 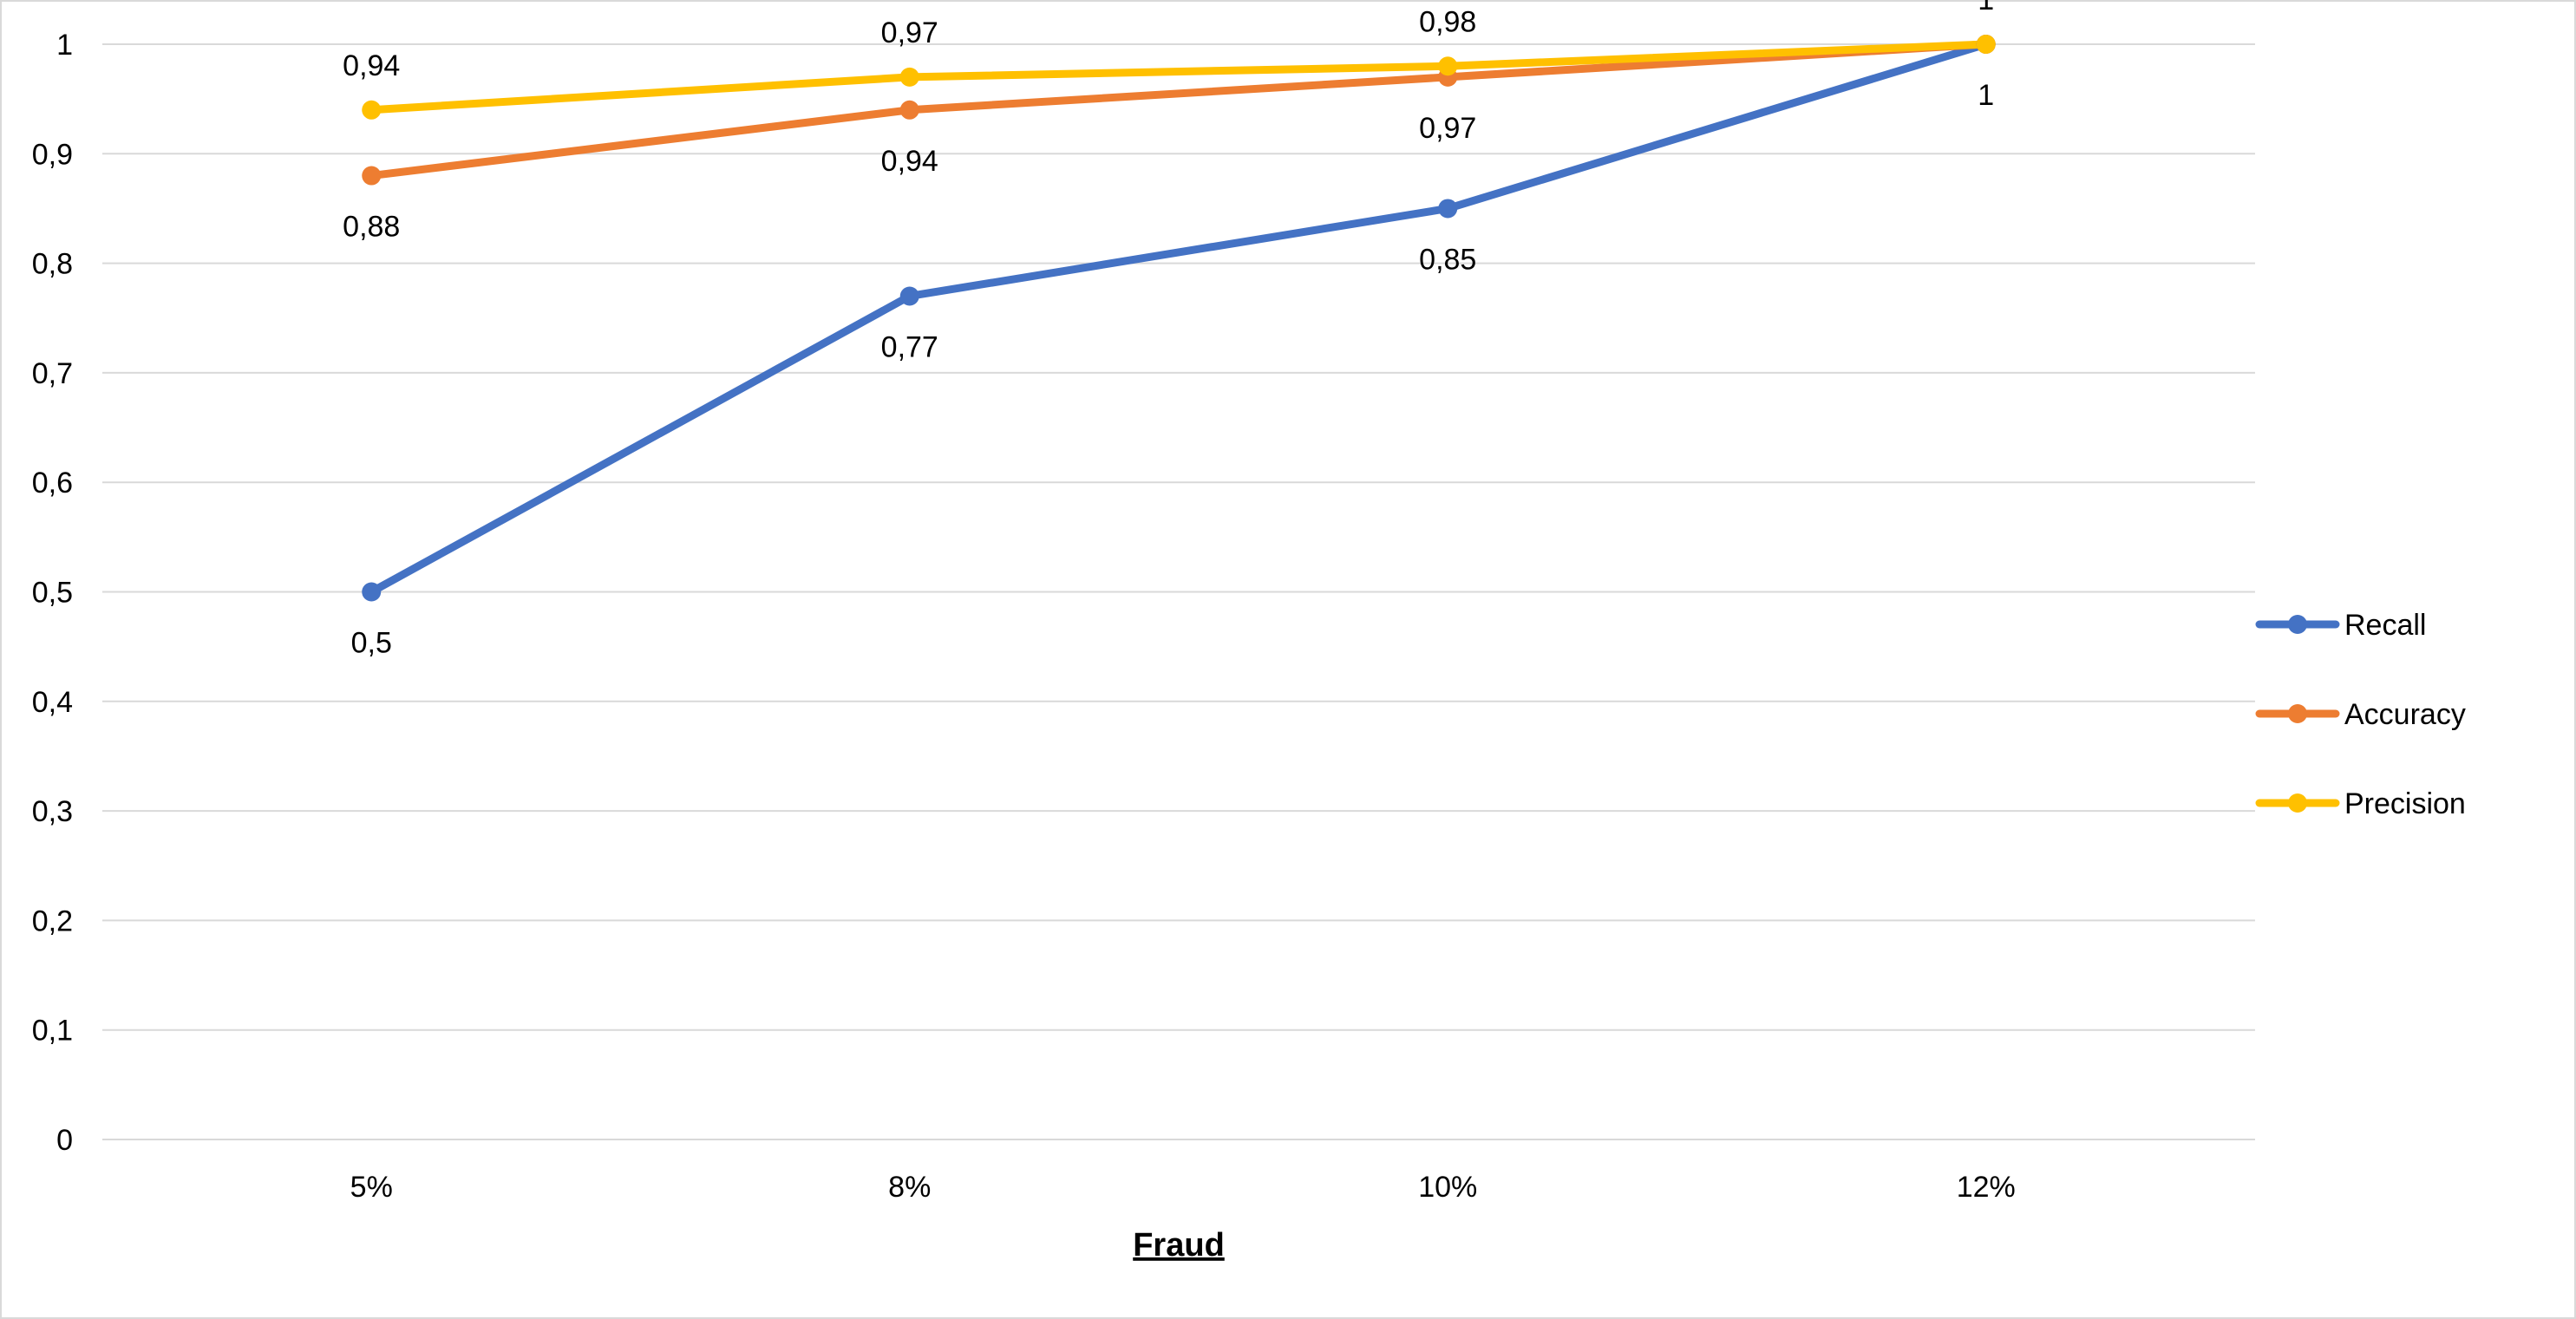 What do you see at coordinates (371, 1187) in the screenshot?
I see `x-tick-label: 5%` at bounding box center [371, 1187].